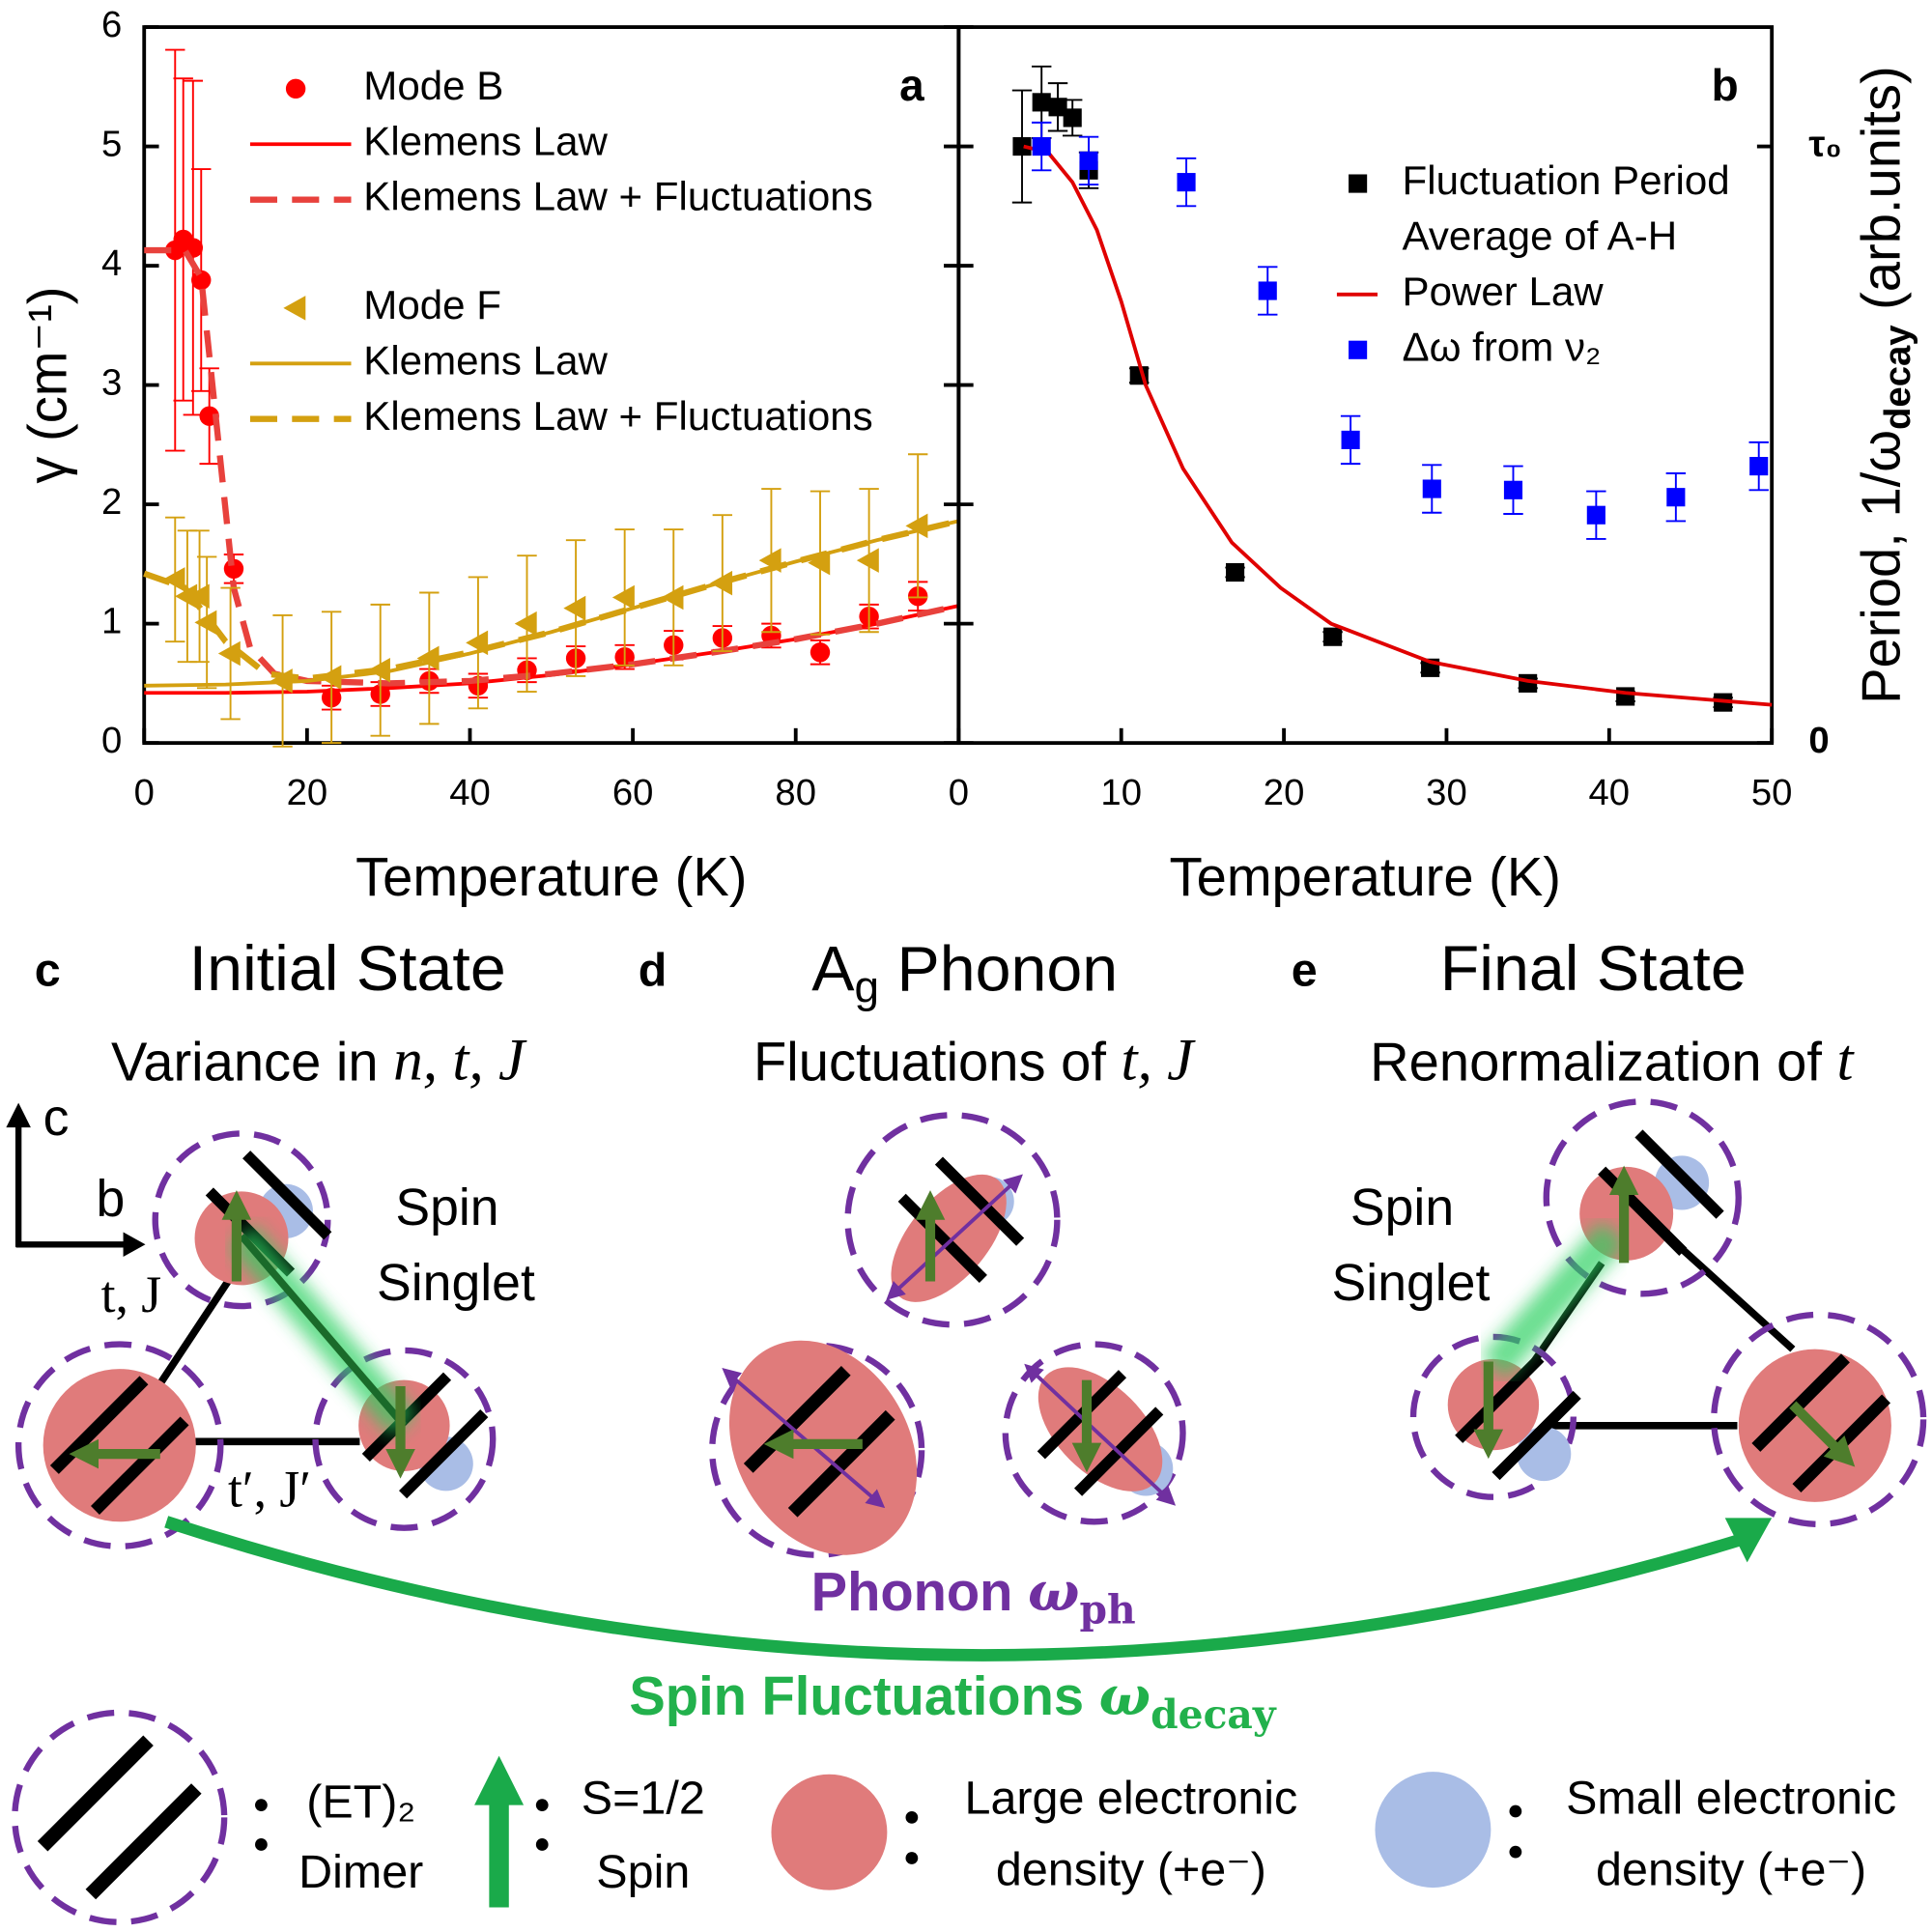 The image size is (1932, 1932). What do you see at coordinates (937, 1061) in the screenshot?
I see `subtitle-text: Fluctuations of` at bounding box center [937, 1061].